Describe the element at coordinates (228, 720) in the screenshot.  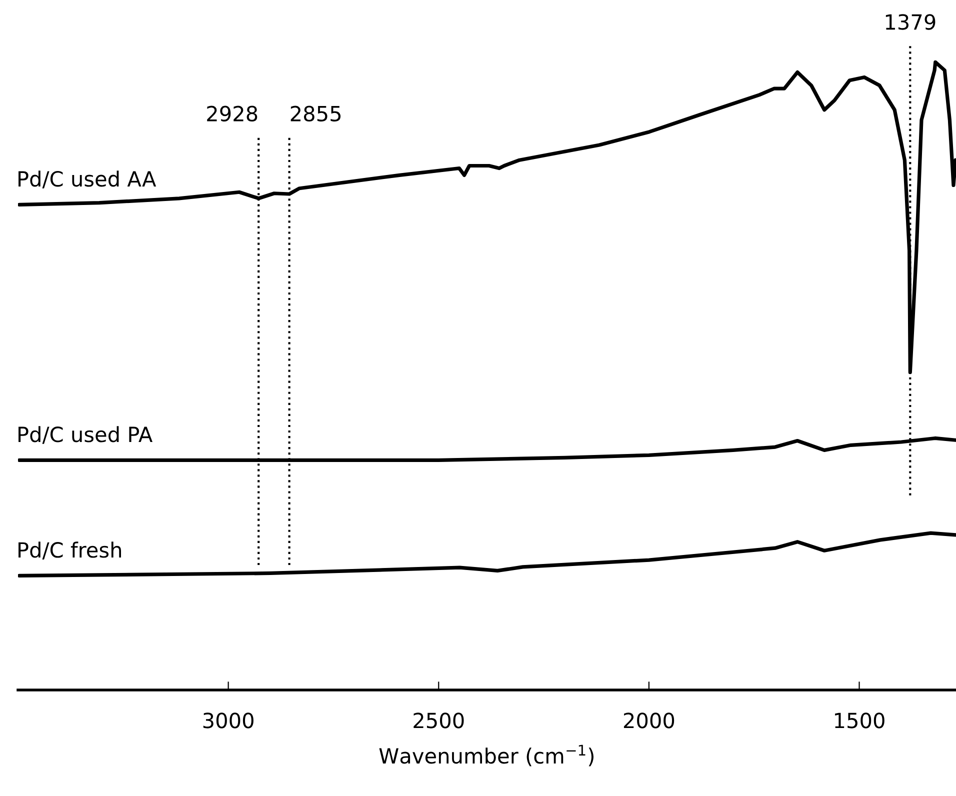
I see `x-tick-label: 3000` at that location.